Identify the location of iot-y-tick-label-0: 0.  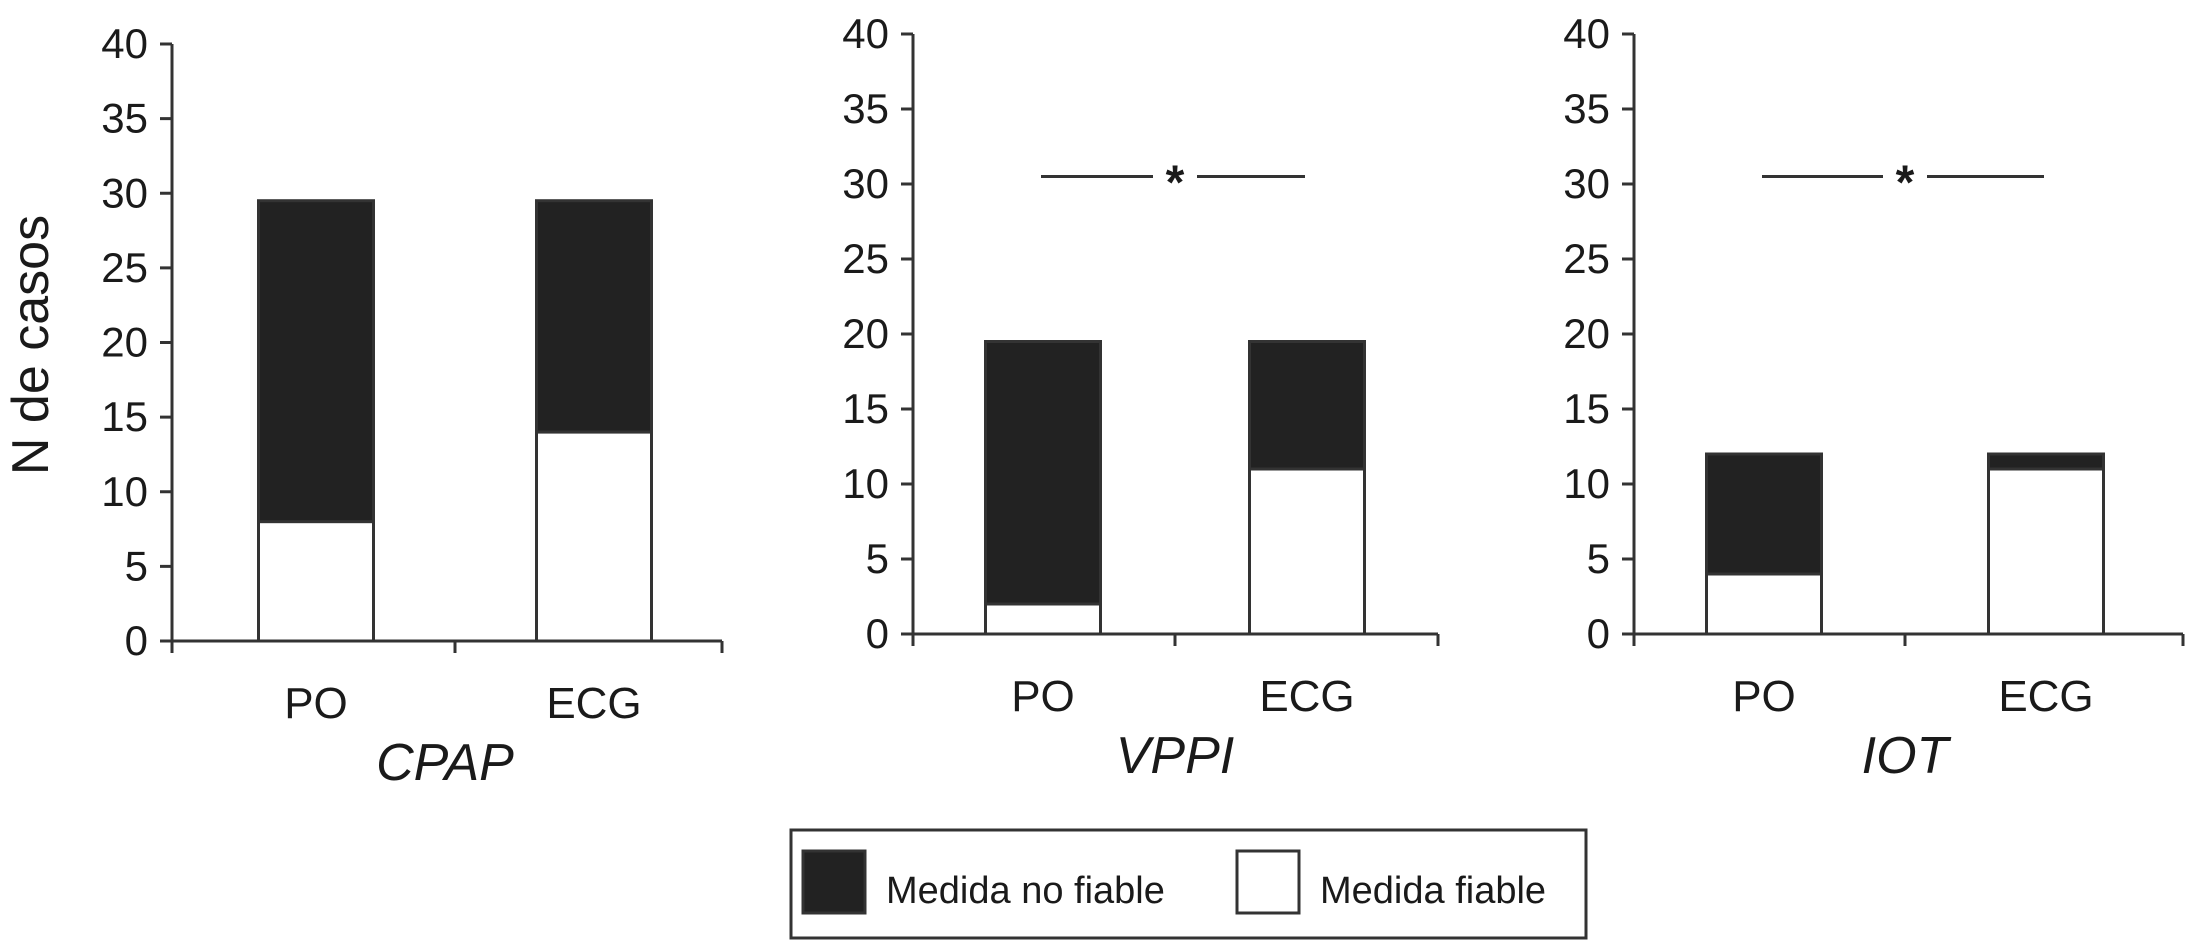
(1598, 633).